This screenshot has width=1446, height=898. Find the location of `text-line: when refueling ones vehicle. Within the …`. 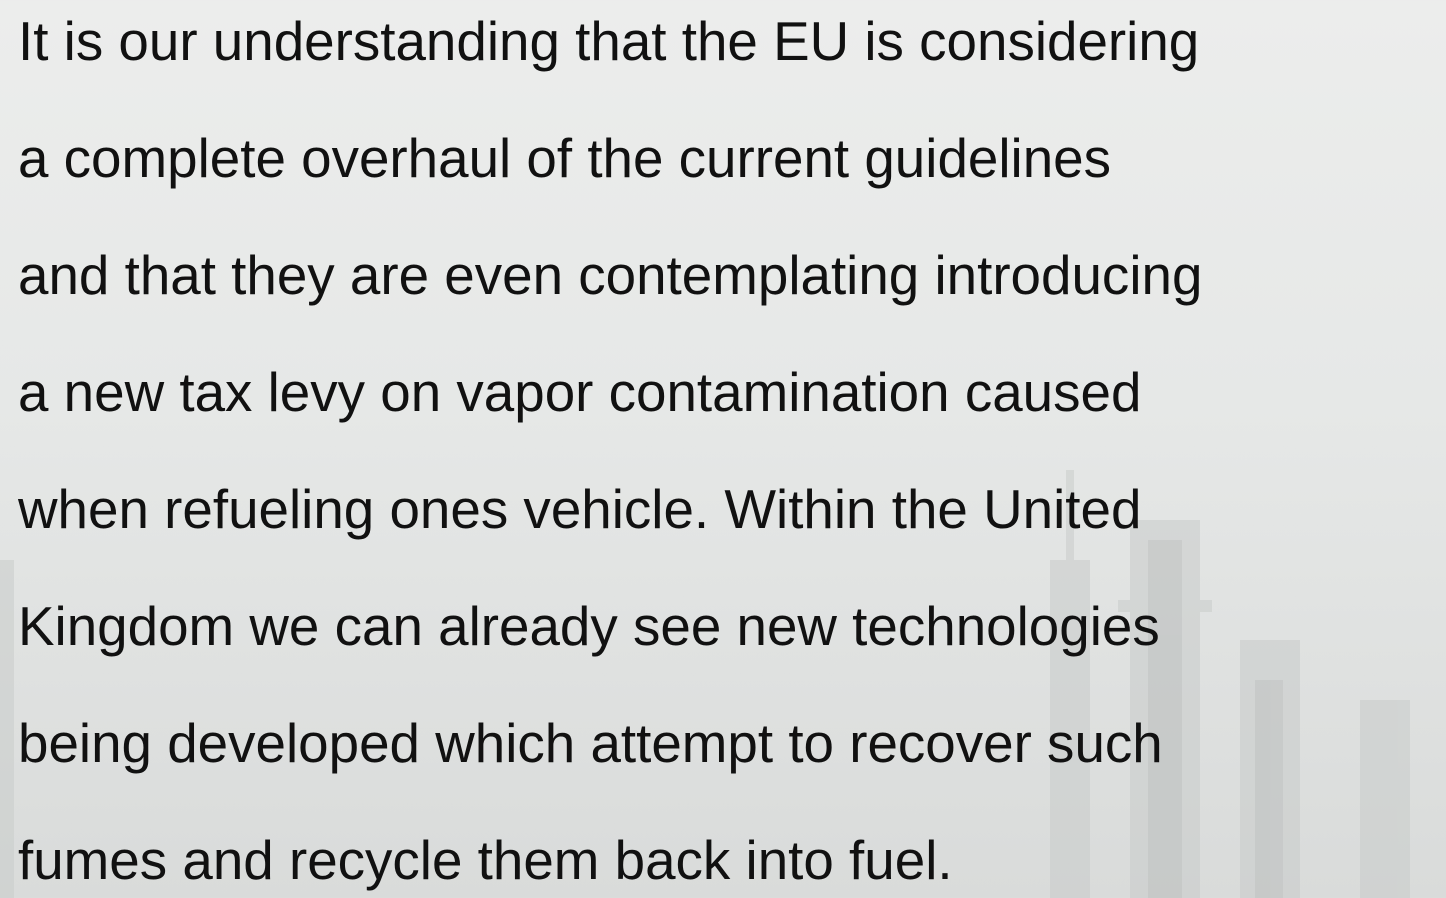

text-line: when refueling ones vehicle. Within the … is located at coordinates (580, 509).